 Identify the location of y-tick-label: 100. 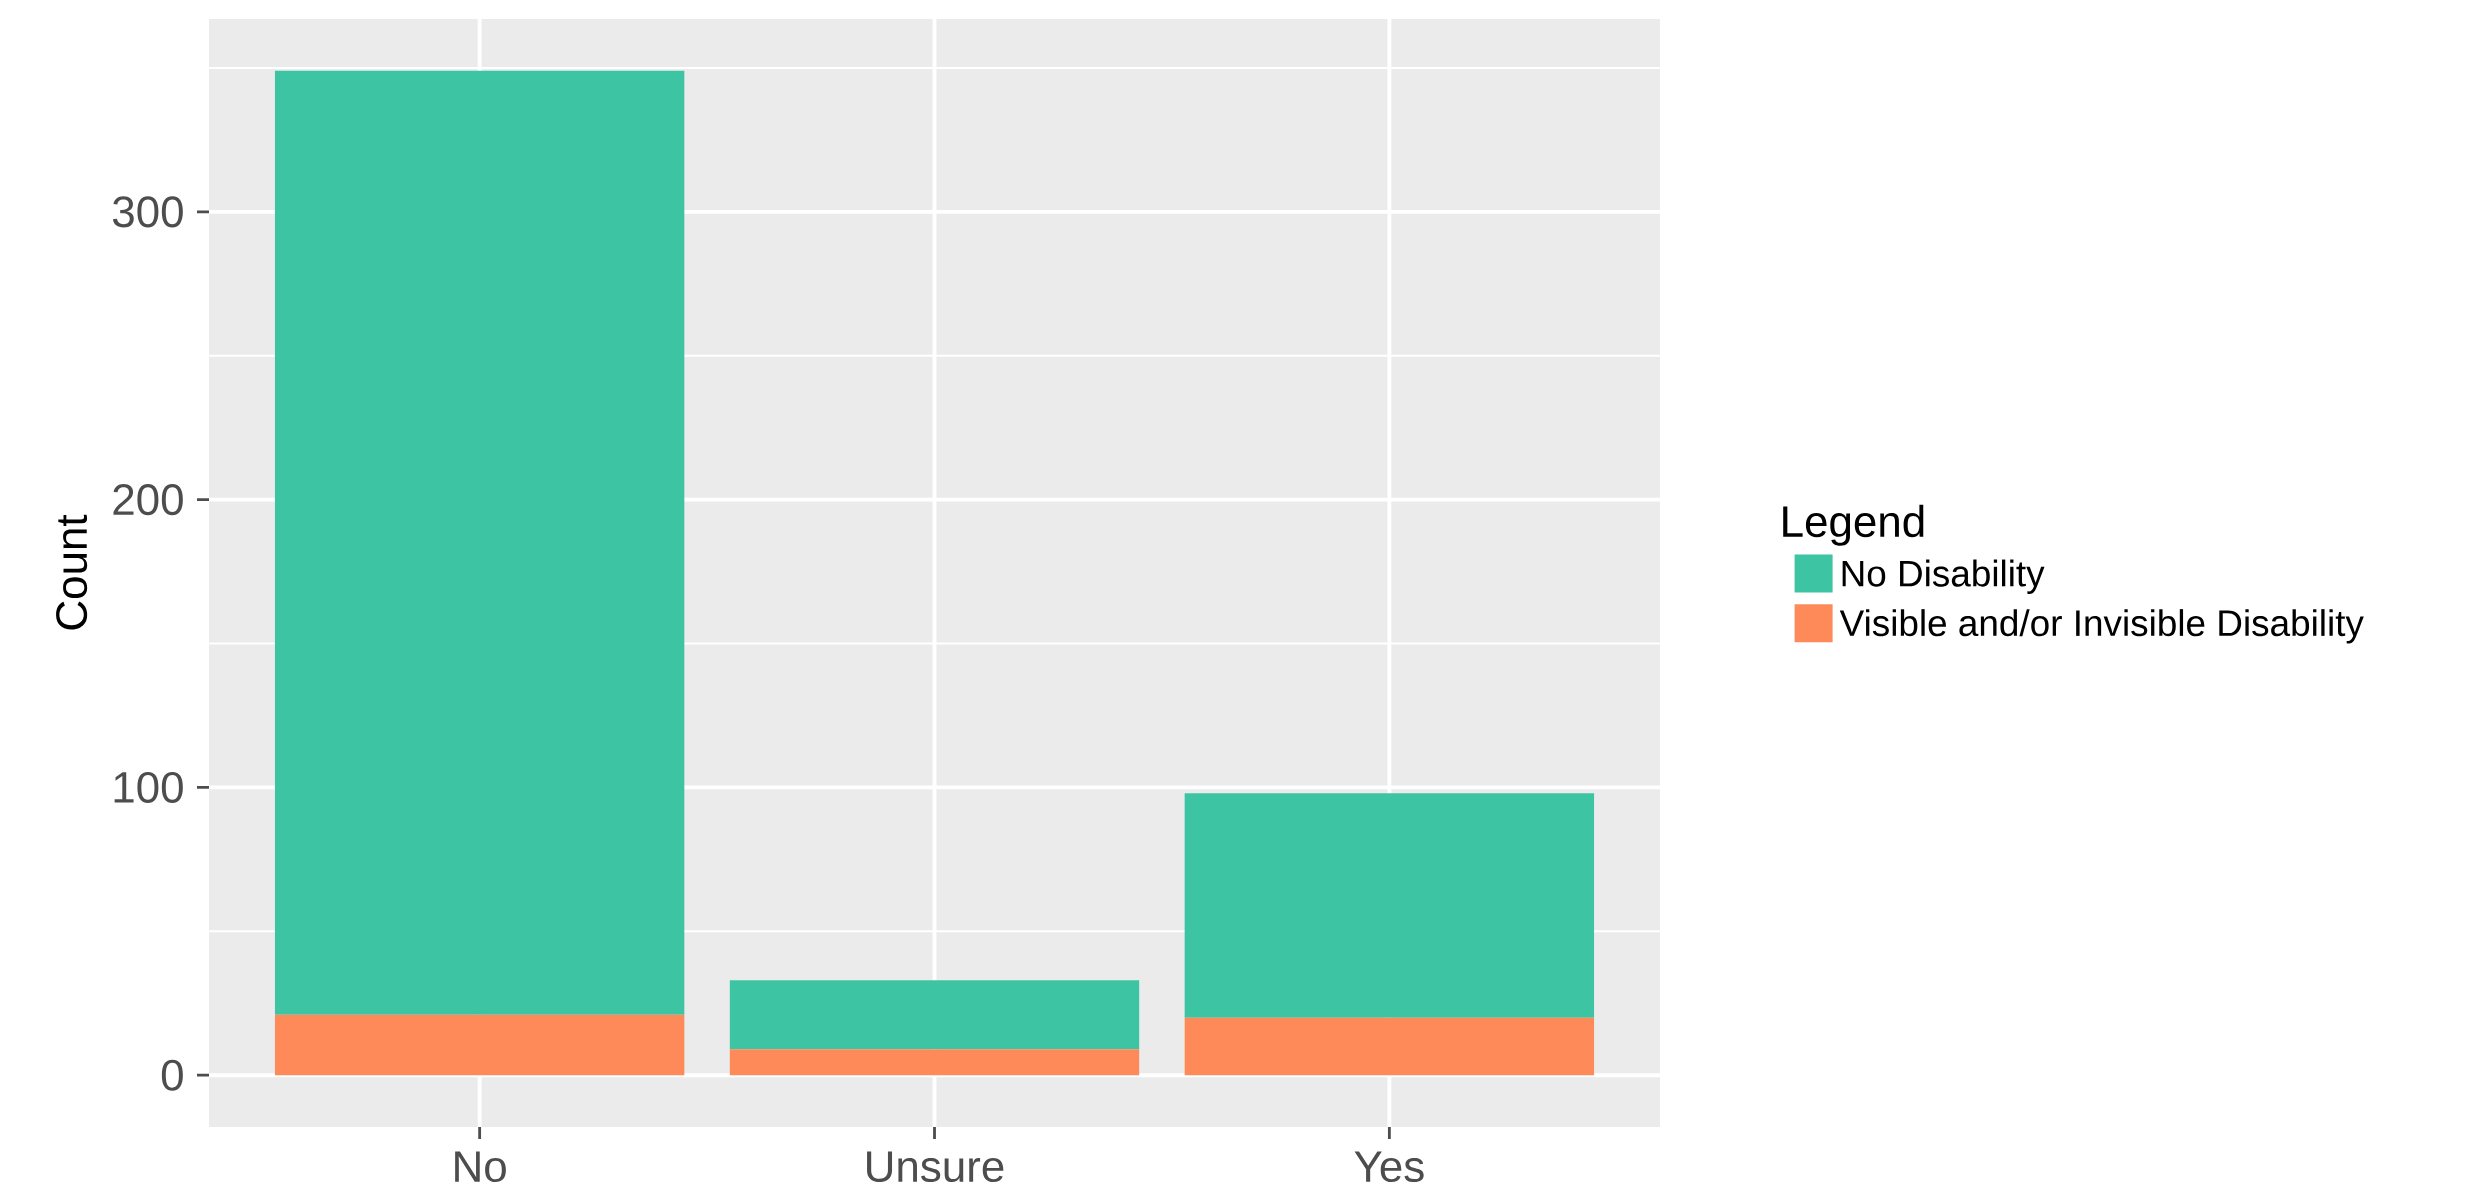
(148, 787).